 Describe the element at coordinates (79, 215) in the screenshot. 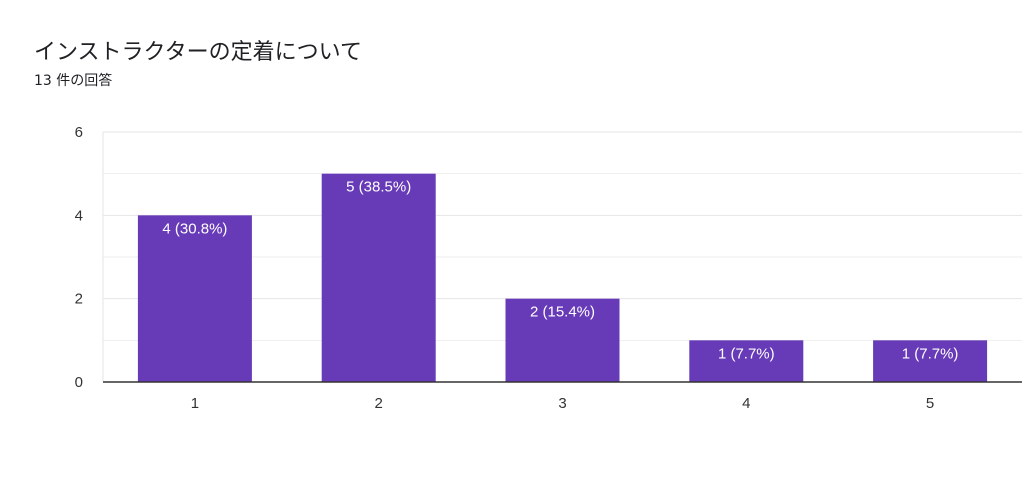

I see `y-tick-label: 4` at that location.